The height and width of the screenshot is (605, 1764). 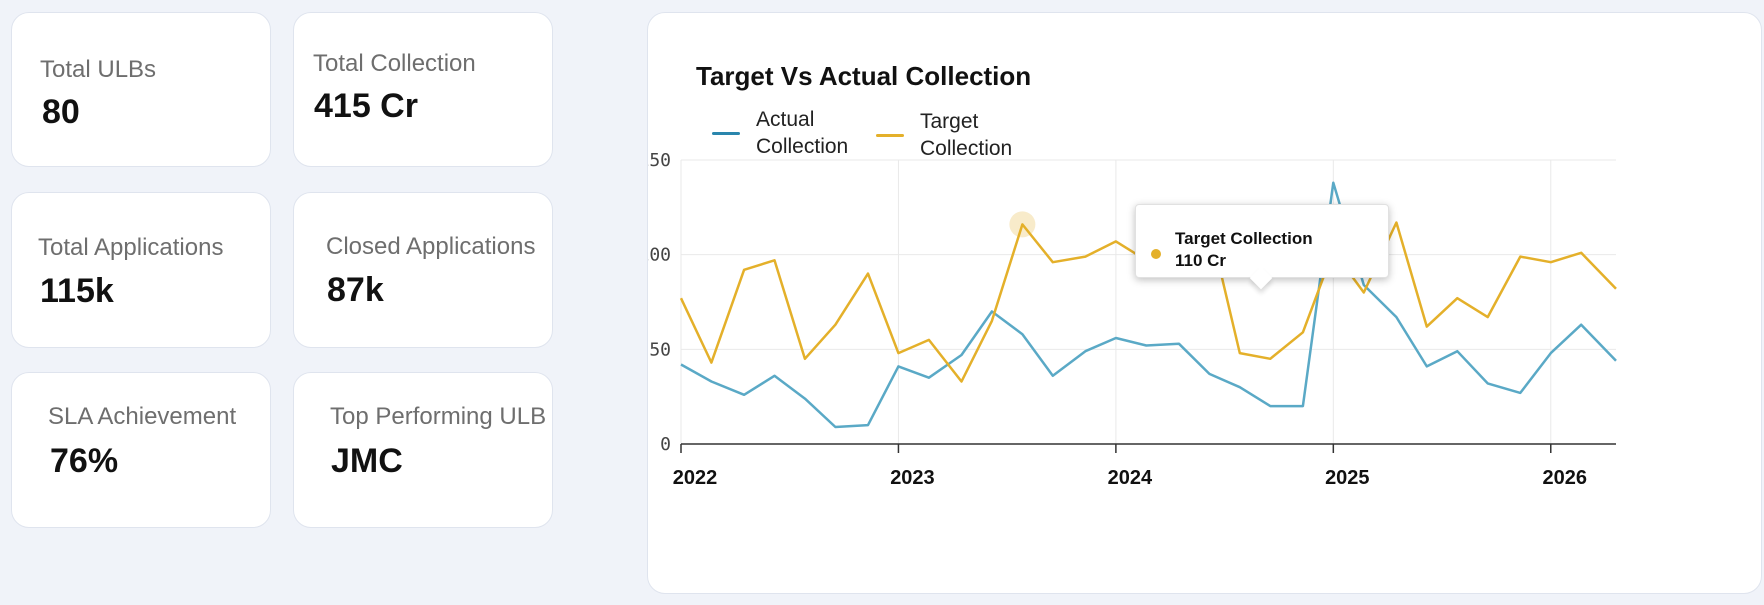 I want to click on legend-item-actual: Actual Collection, so click(x=789, y=133).